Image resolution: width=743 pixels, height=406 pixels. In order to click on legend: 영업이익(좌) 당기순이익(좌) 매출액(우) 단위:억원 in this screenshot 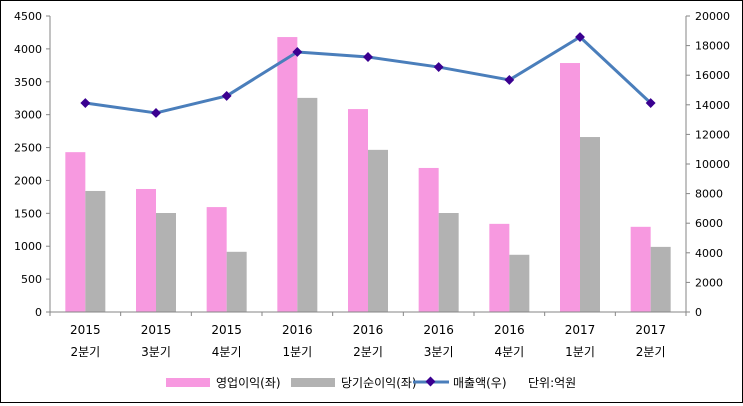, I will do `click(371, 383)`.